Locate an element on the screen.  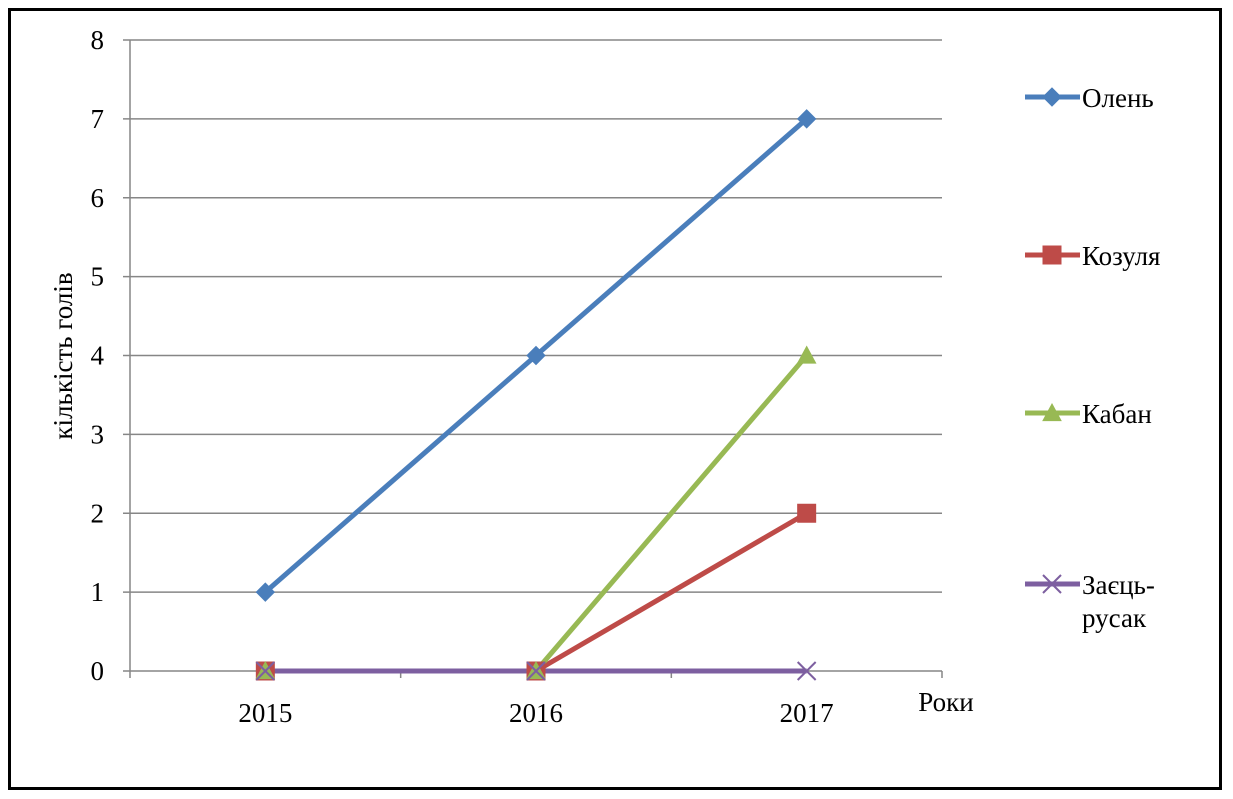
legend: Олень Козуля Кабан Заєць-русак is located at coordinates (1092, 358).